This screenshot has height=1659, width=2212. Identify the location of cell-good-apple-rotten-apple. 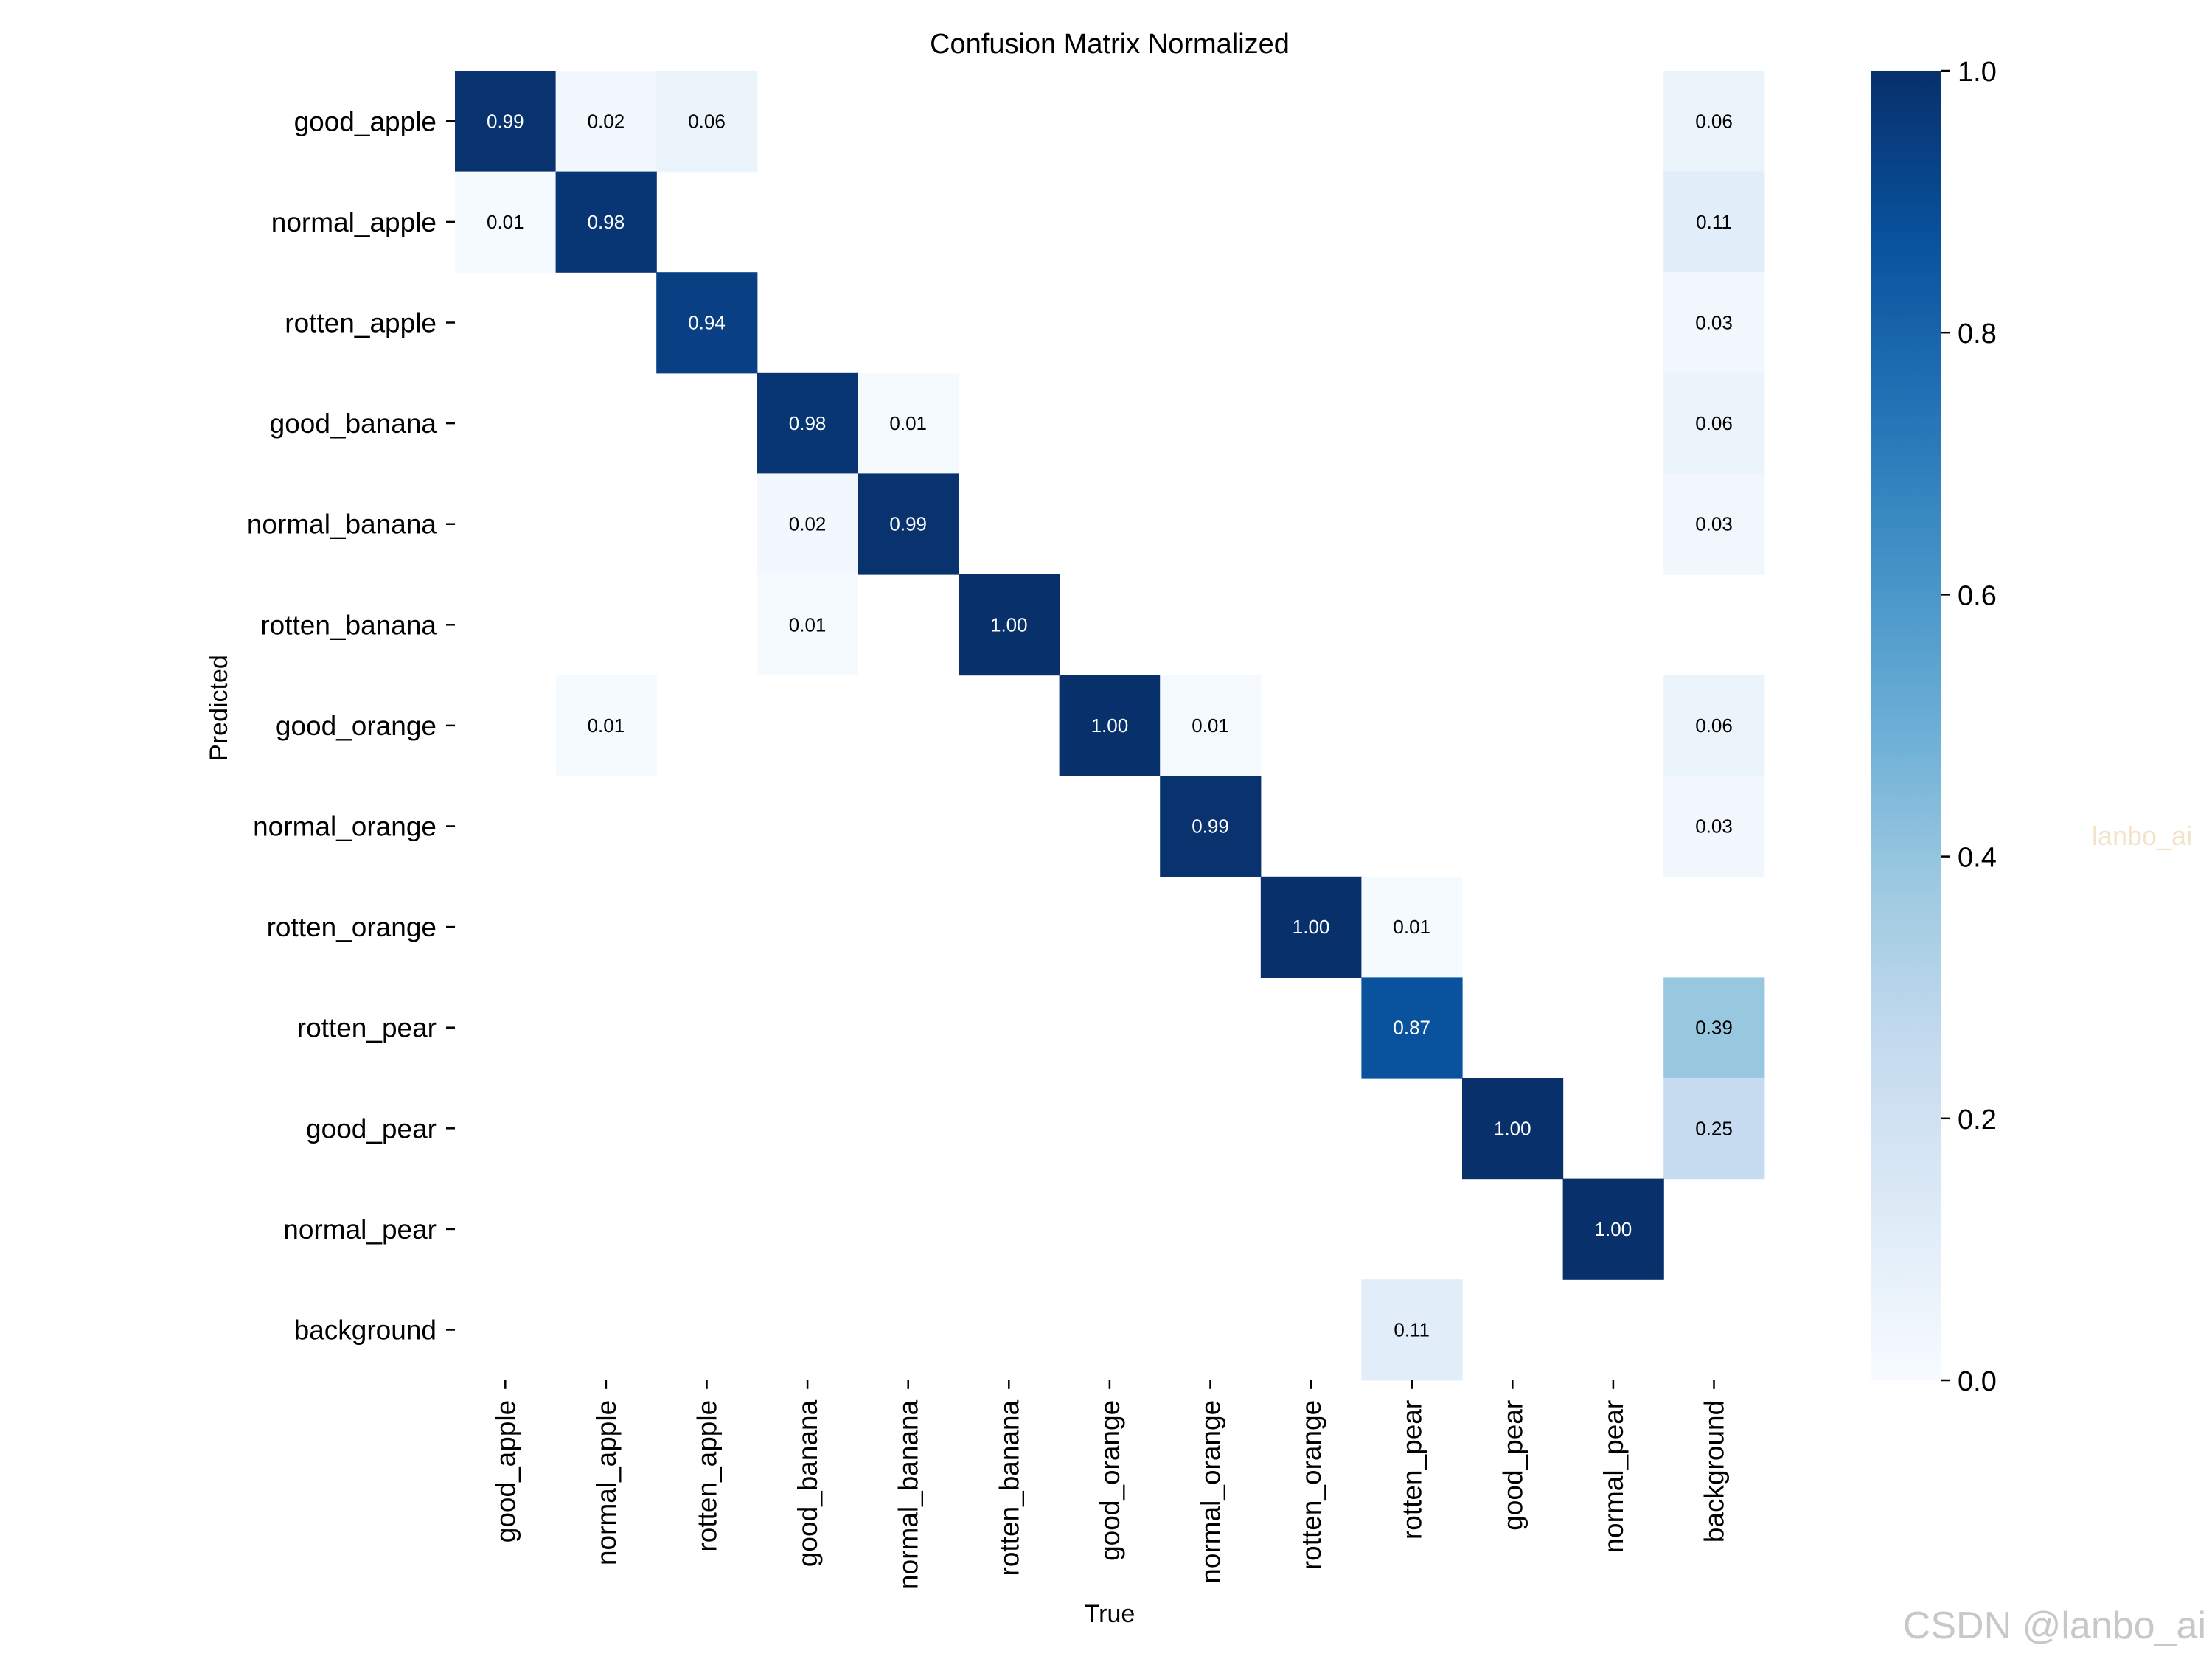
(707, 122).